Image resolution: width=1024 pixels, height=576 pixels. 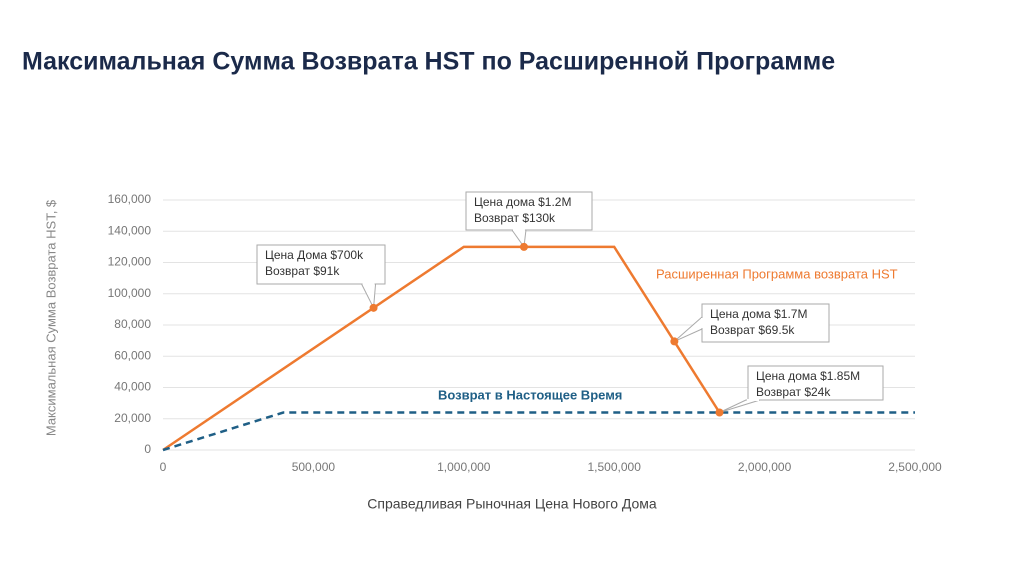 What do you see at coordinates (50, 317) in the screenshot?
I see `y-axis-label: Максимальная Сумма Возврата HST, $` at bounding box center [50, 317].